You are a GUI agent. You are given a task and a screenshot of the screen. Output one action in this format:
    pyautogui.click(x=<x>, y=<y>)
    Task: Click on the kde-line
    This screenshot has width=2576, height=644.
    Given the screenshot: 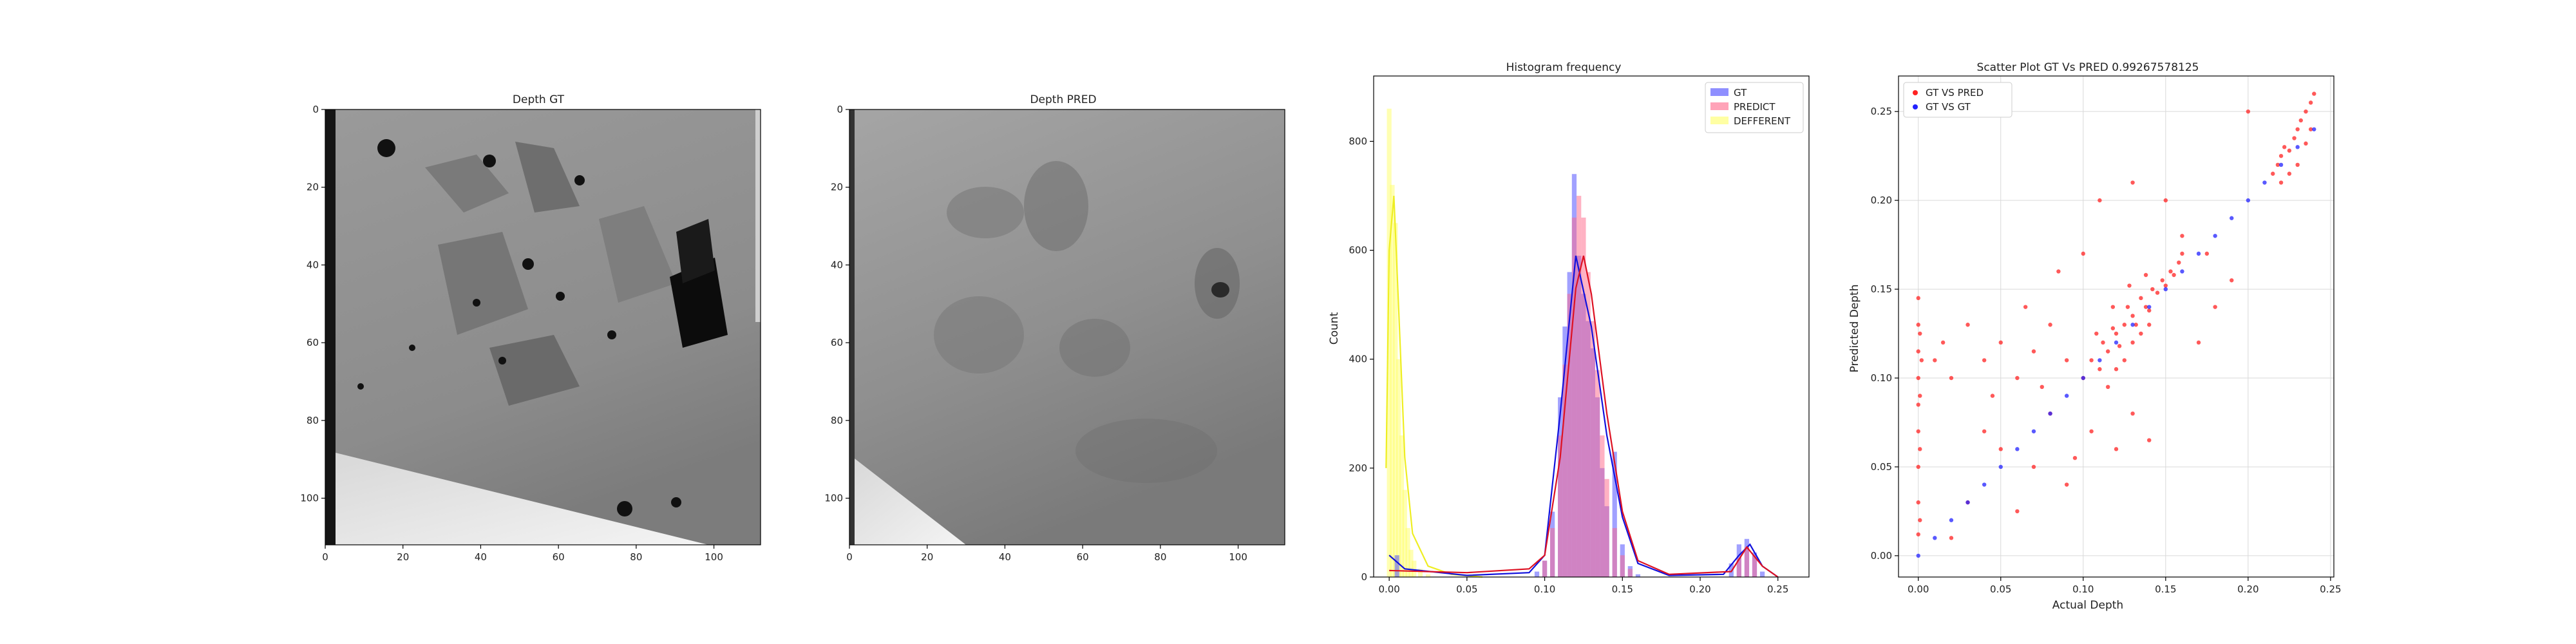 What is the action you would take?
    pyautogui.click(x=1583, y=416)
    